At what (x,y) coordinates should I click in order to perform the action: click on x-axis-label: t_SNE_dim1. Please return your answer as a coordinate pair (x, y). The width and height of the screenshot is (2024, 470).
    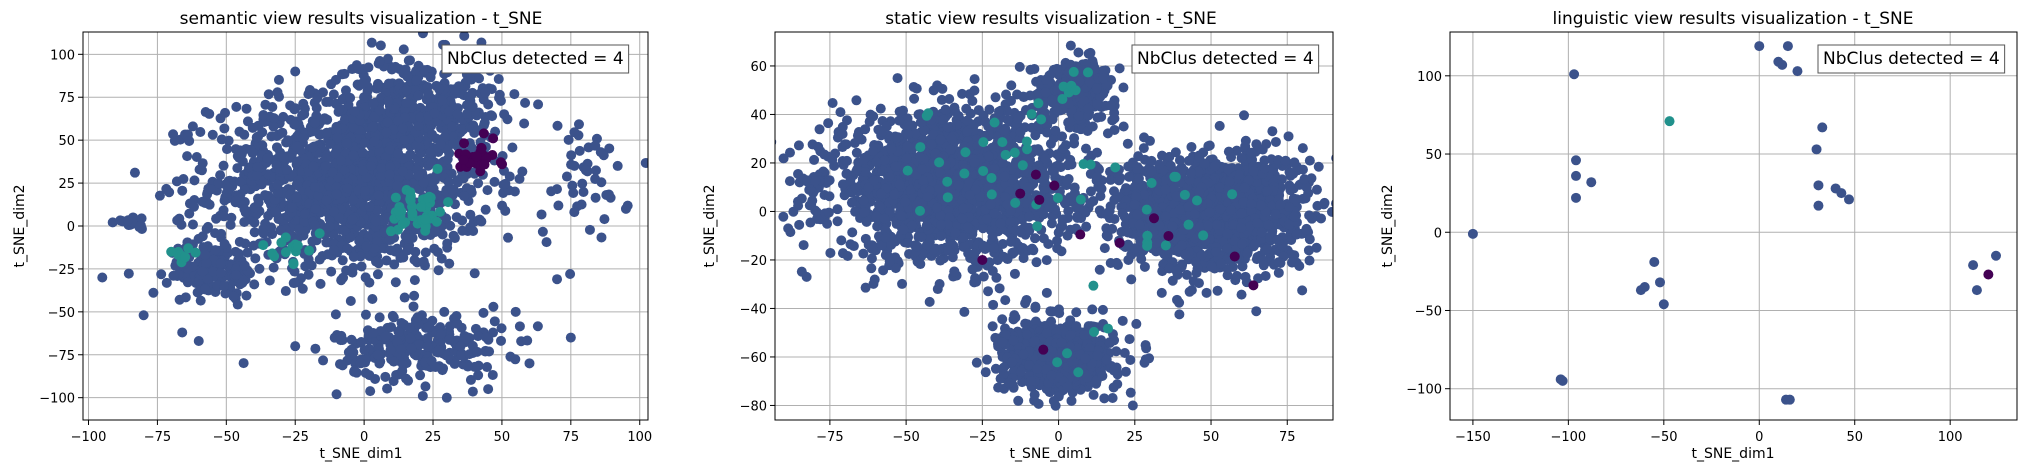
    Looking at the image, I should click on (360, 454).